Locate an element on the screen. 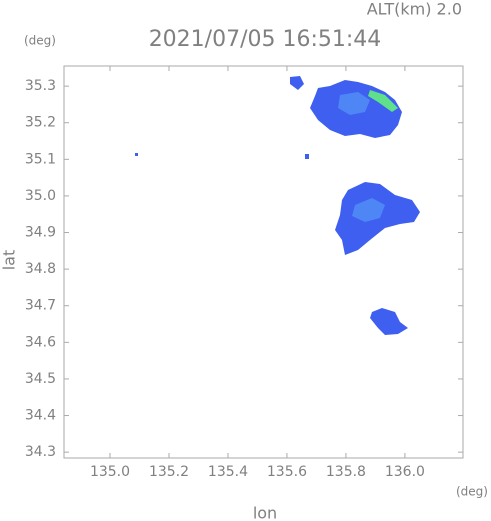 The width and height of the screenshot is (491, 521). y-tick-label: 34.5 is located at coordinates (40, 379).